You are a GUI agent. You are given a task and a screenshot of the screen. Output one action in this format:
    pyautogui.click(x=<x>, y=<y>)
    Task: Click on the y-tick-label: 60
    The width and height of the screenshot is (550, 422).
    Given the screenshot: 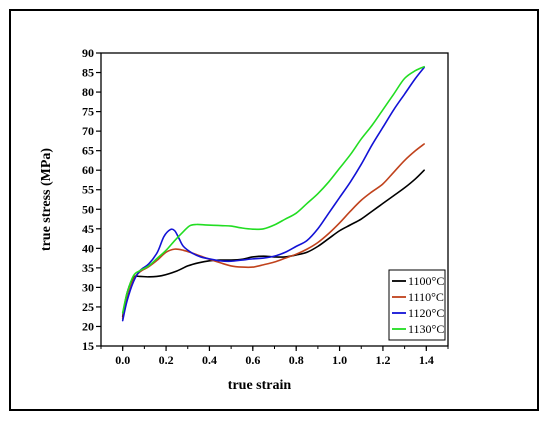 What is the action you would take?
    pyautogui.click(x=88, y=170)
    